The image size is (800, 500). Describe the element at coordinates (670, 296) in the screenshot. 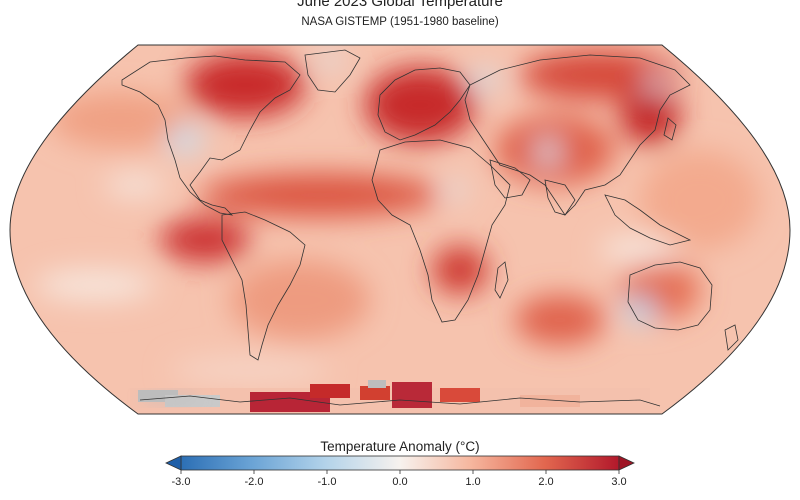

I see `australia-outline` at that location.